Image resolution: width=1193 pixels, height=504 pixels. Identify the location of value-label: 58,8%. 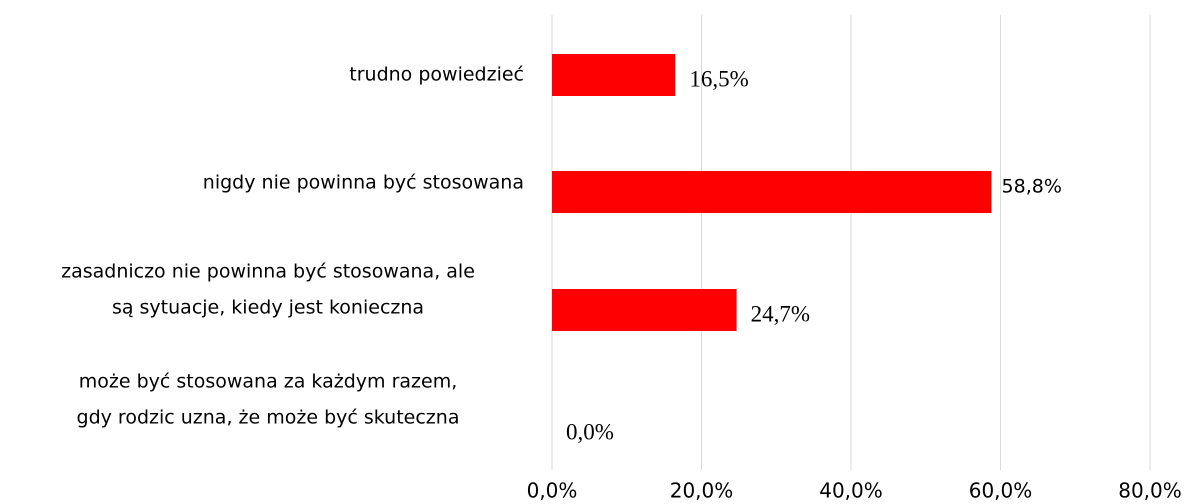
(1032, 187).